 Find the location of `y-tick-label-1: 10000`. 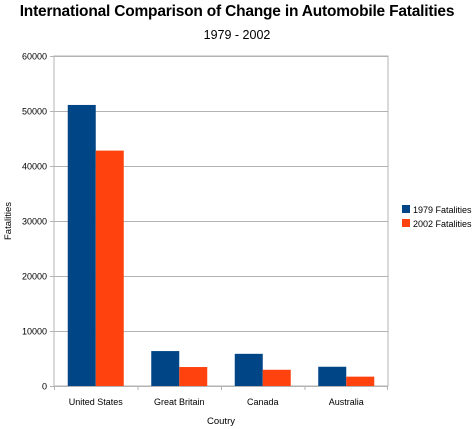

y-tick-label-1: 10000 is located at coordinates (34, 332).